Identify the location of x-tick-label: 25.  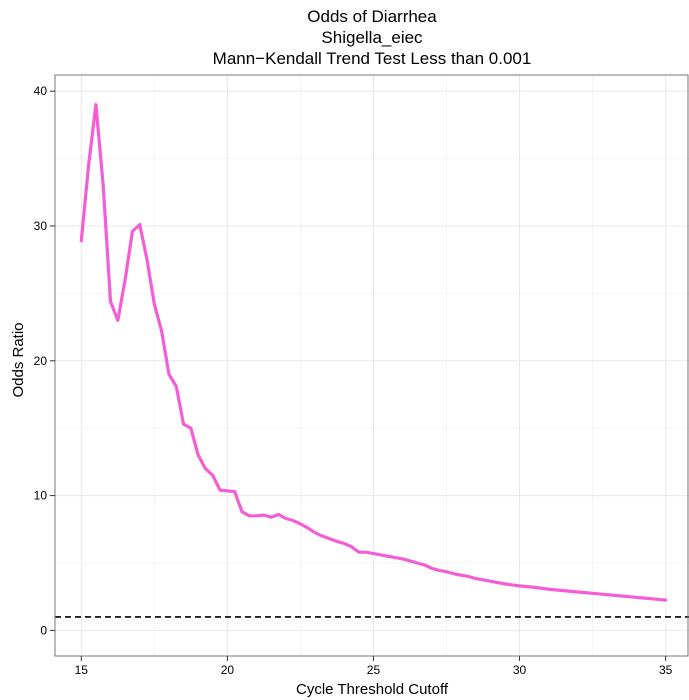
(374, 670).